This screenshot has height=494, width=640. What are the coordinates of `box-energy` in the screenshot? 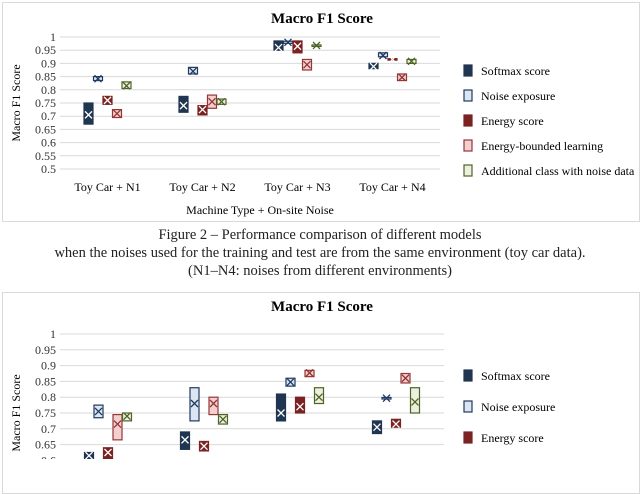 It's located at (300, 405).